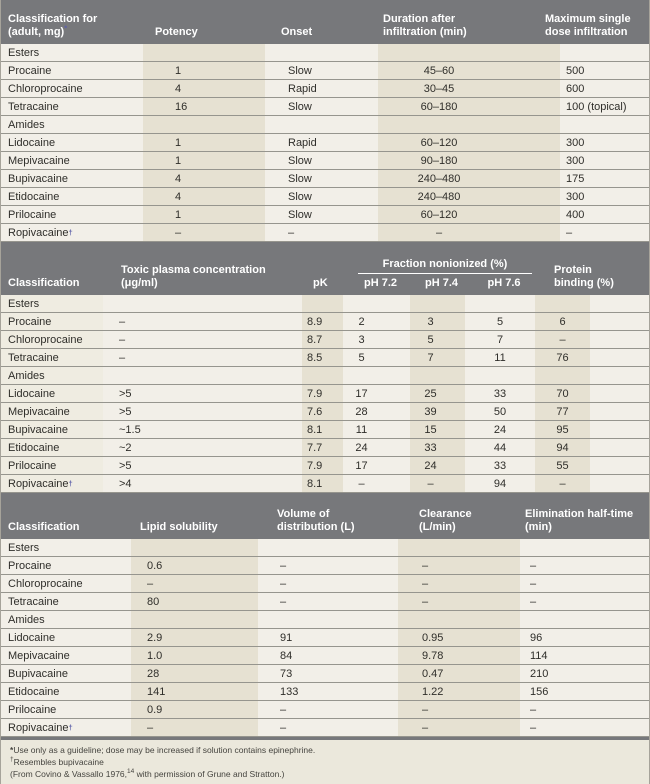  I want to click on value-cell: 6, so click(562, 321).